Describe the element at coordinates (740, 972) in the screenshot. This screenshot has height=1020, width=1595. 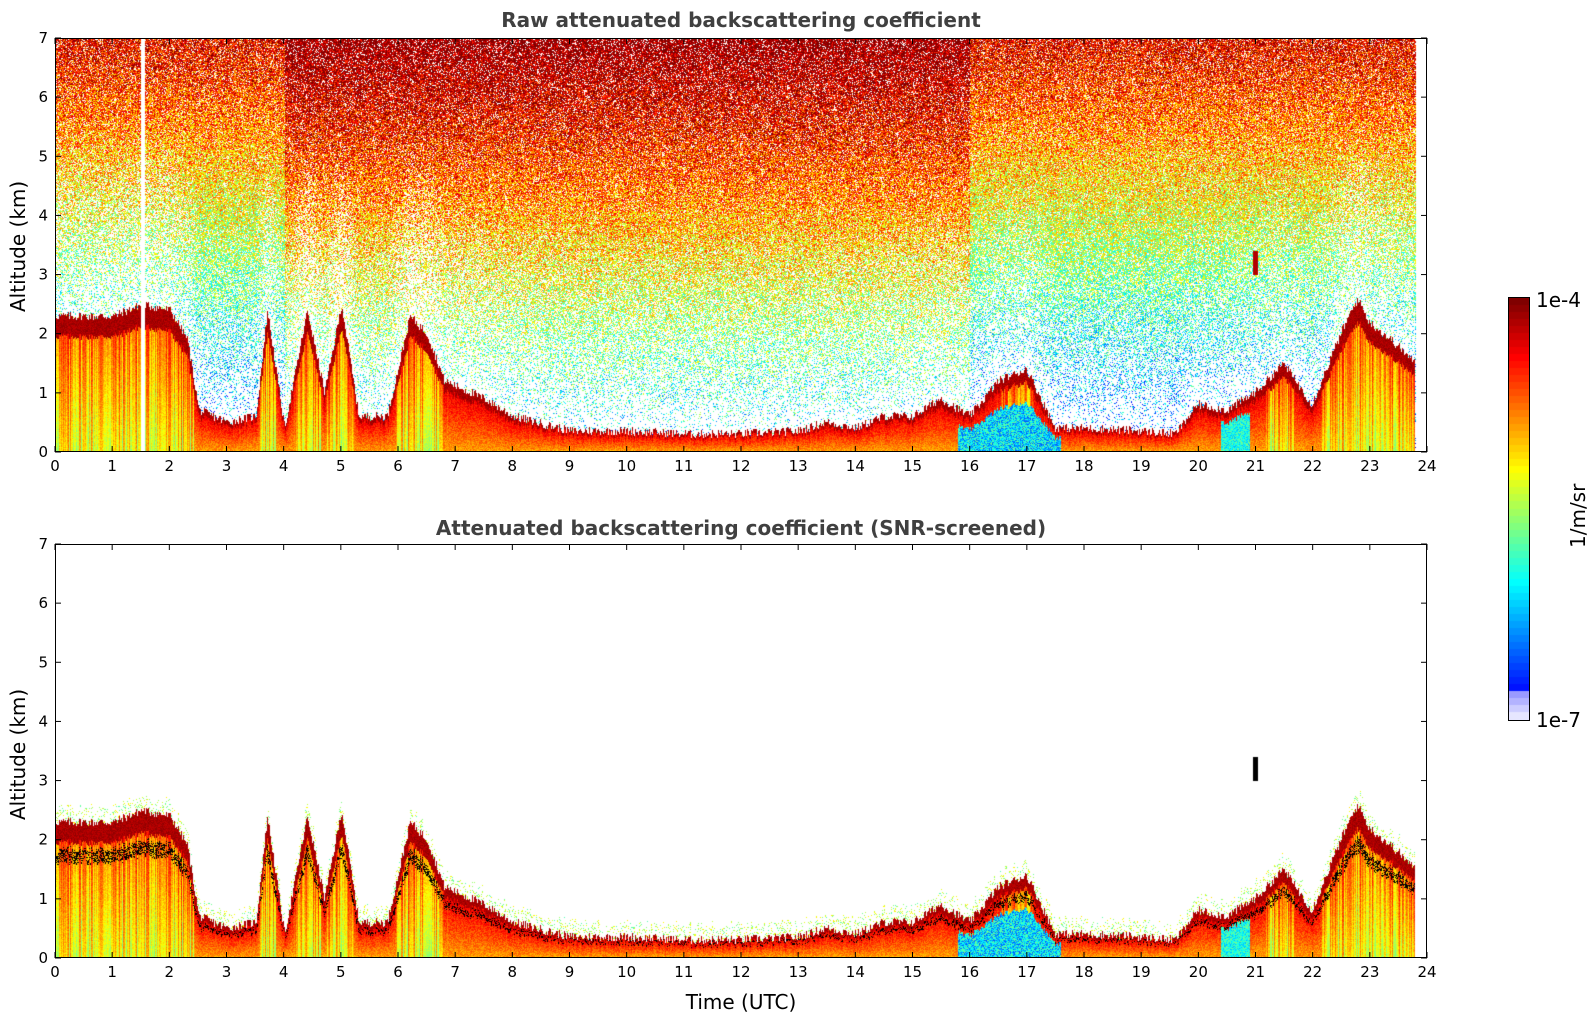
I see `bottom-xtick-label: 12` at that location.